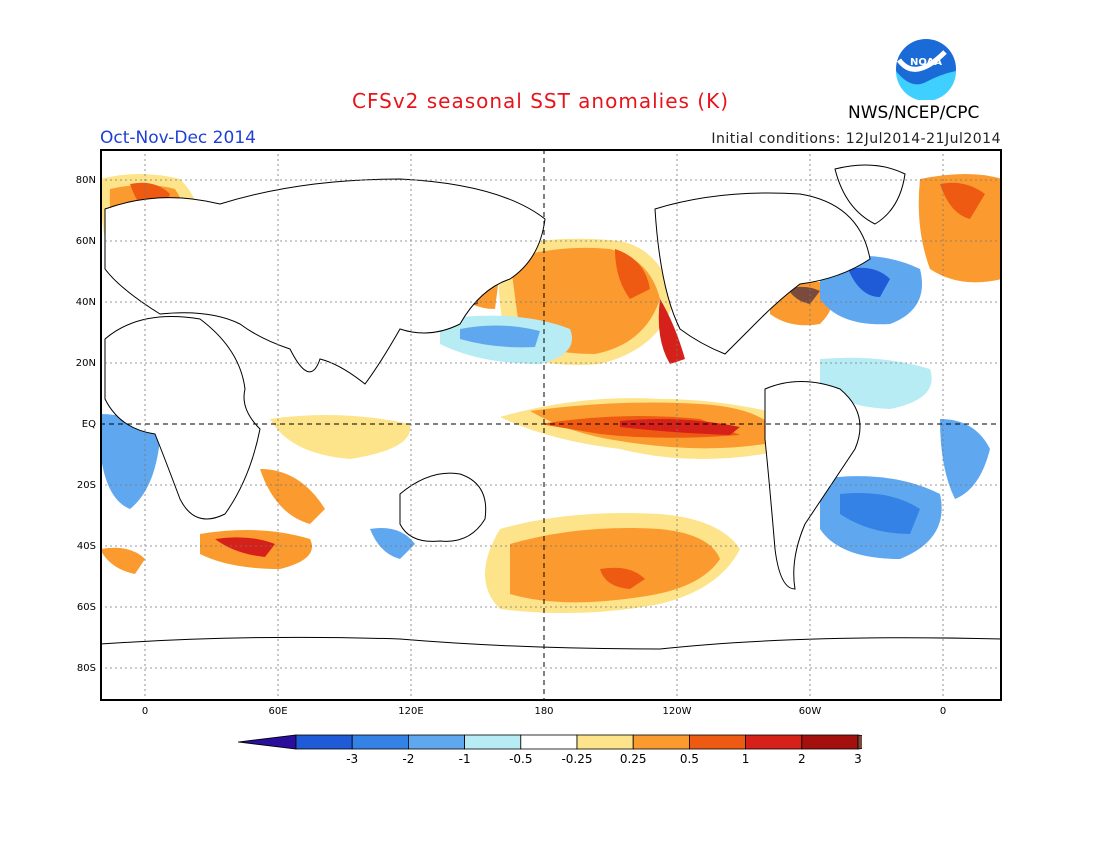 The image size is (1100, 850). Describe the element at coordinates (145, 711) in the screenshot. I see `lon-label-0: 0` at that location.